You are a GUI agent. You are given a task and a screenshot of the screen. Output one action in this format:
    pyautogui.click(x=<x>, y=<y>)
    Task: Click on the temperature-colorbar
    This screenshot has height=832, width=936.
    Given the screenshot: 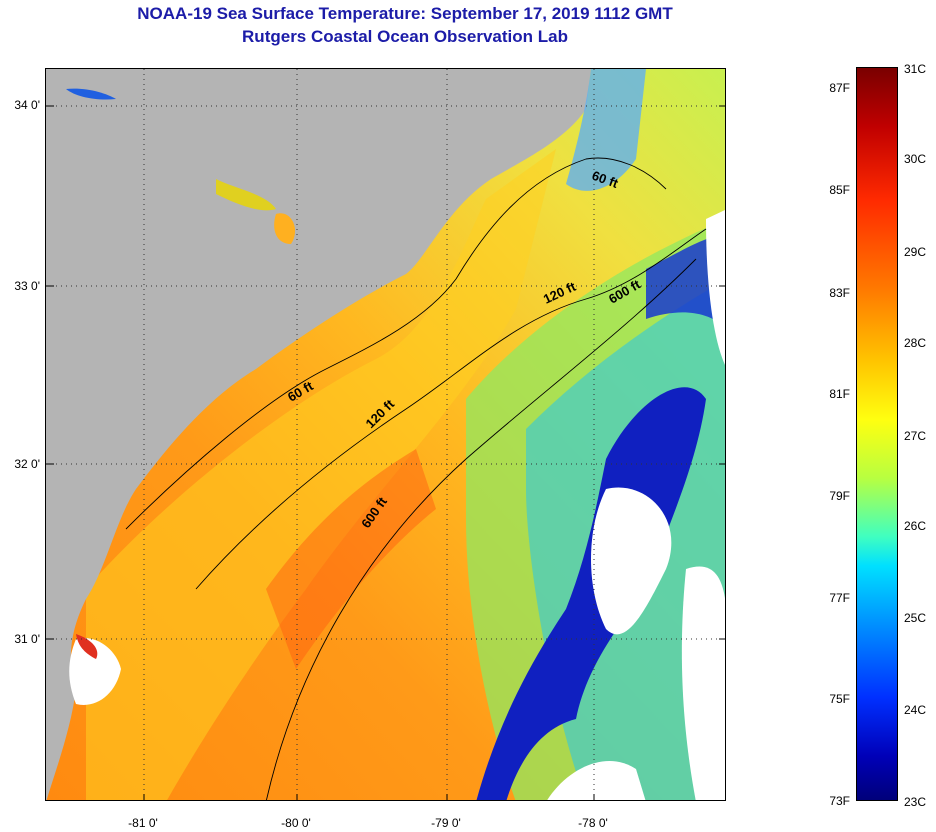 What is the action you would take?
    pyautogui.click(x=877, y=434)
    